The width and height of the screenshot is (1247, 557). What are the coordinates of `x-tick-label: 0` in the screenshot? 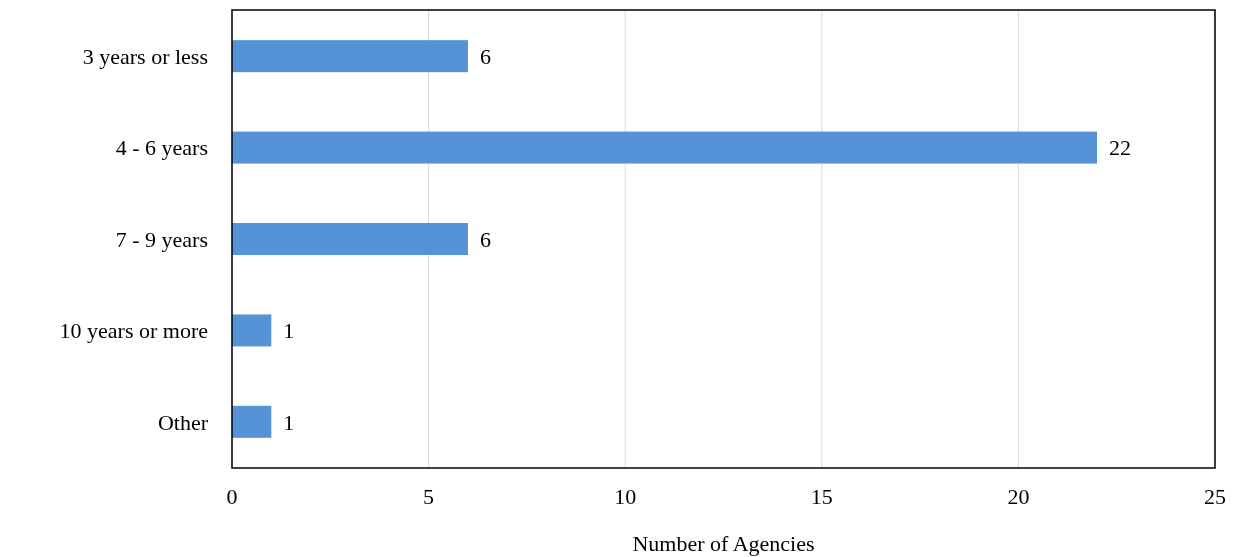 It's located at (232, 496).